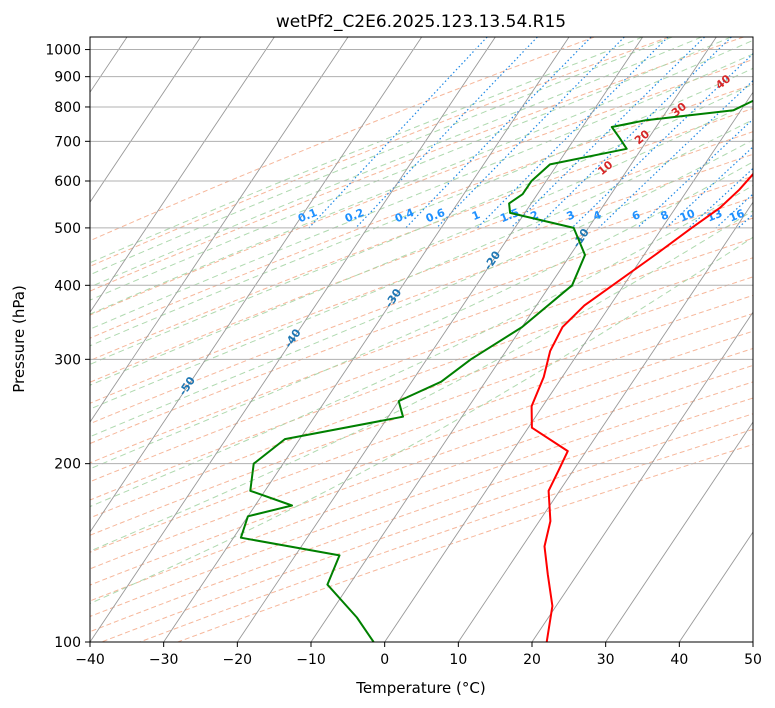  Describe the element at coordinates (420, 688) in the screenshot. I see `x-axis-label: Temperature (°C)` at that location.